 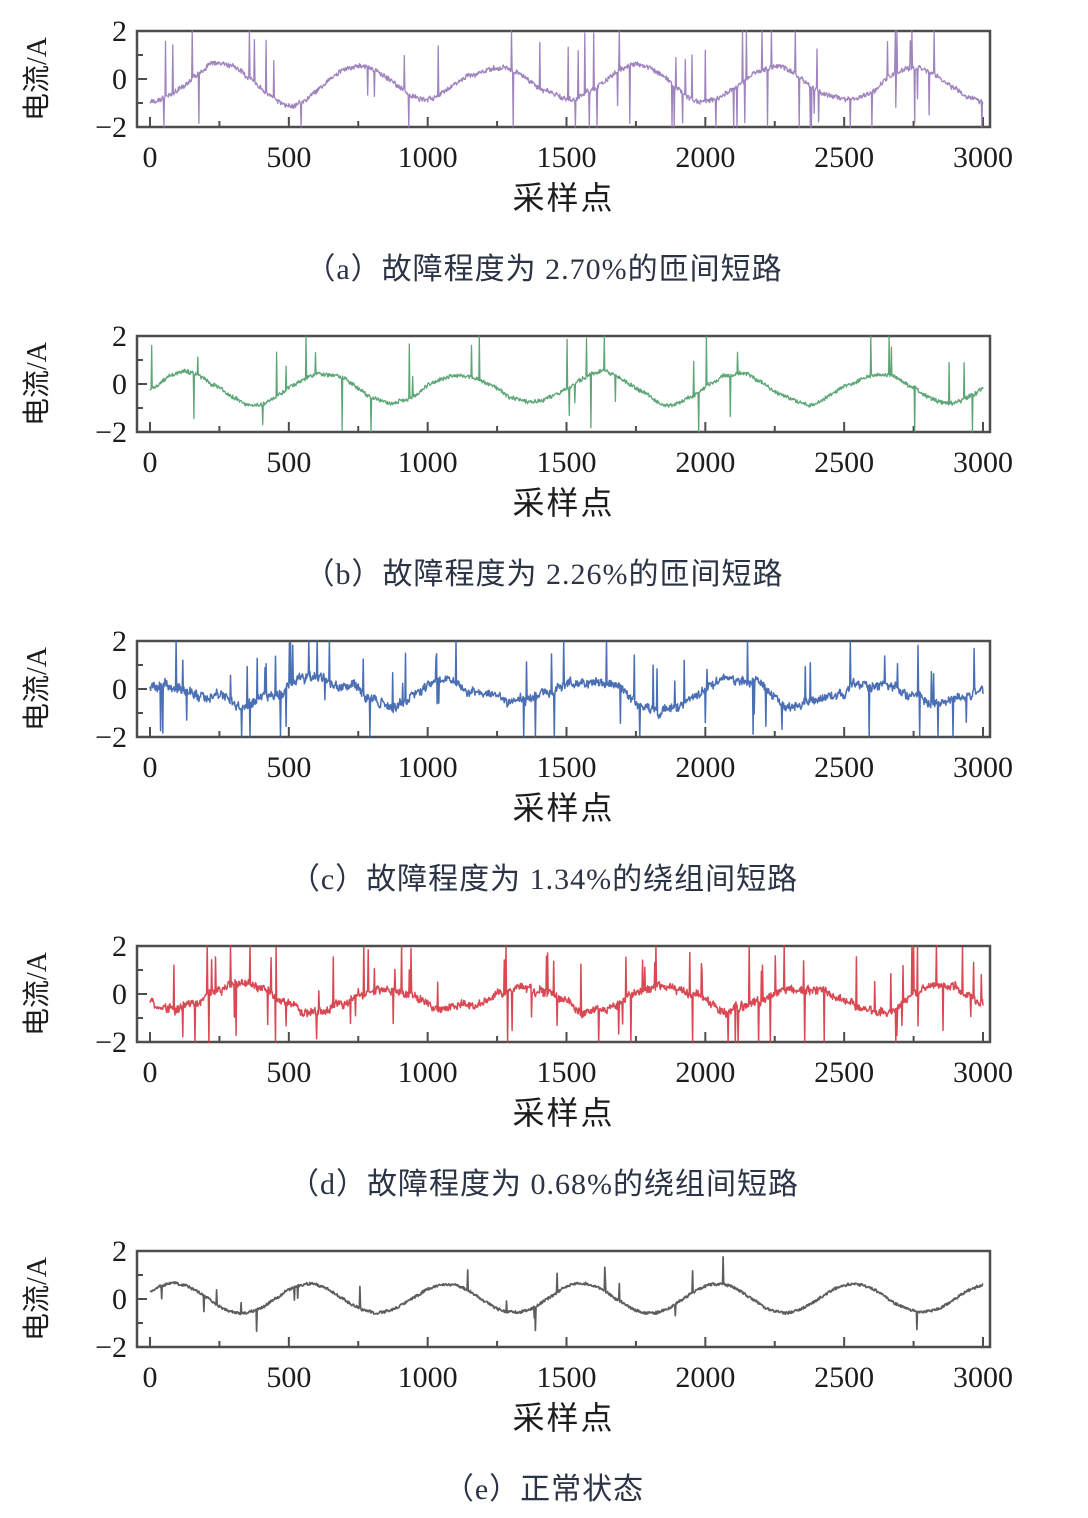 I want to click on plot-area-c: 0 500 1000 1500 2000 2500 3000 2 0 −2 电流/A 采样点, so click(x=517, y=725).